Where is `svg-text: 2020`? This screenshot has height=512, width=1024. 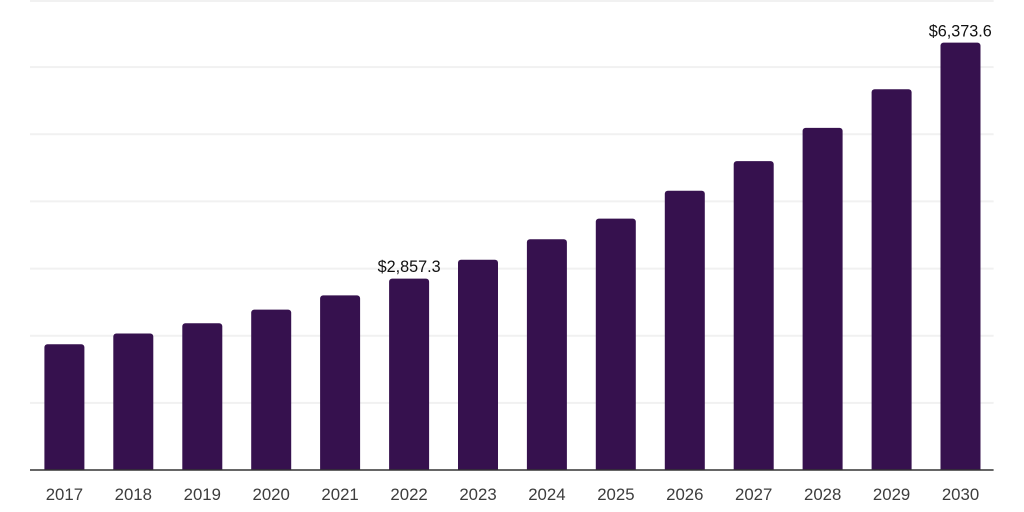
svg-text: 2020 is located at coordinates (271, 494).